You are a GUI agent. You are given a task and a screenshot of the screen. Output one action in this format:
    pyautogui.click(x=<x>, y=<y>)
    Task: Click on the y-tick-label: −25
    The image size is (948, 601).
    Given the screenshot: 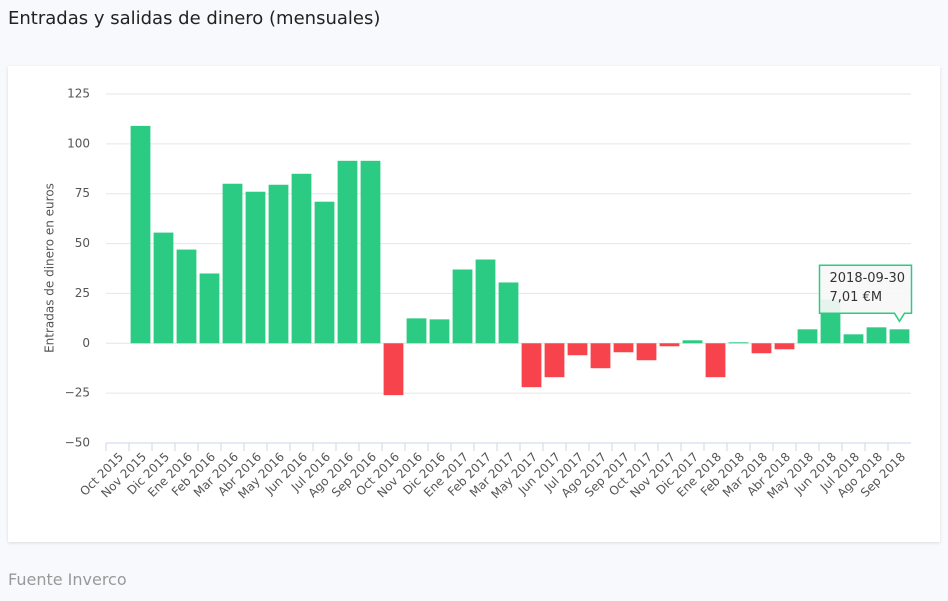 What is the action you would take?
    pyautogui.click(x=77, y=393)
    